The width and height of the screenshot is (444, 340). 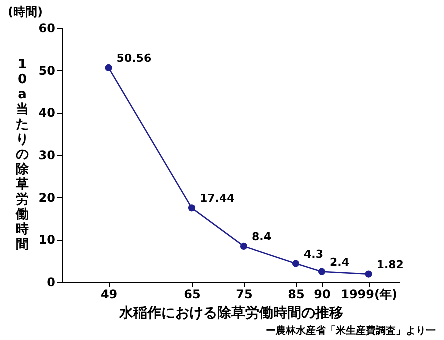 I want to click on data-label: 2.4, so click(x=340, y=262).